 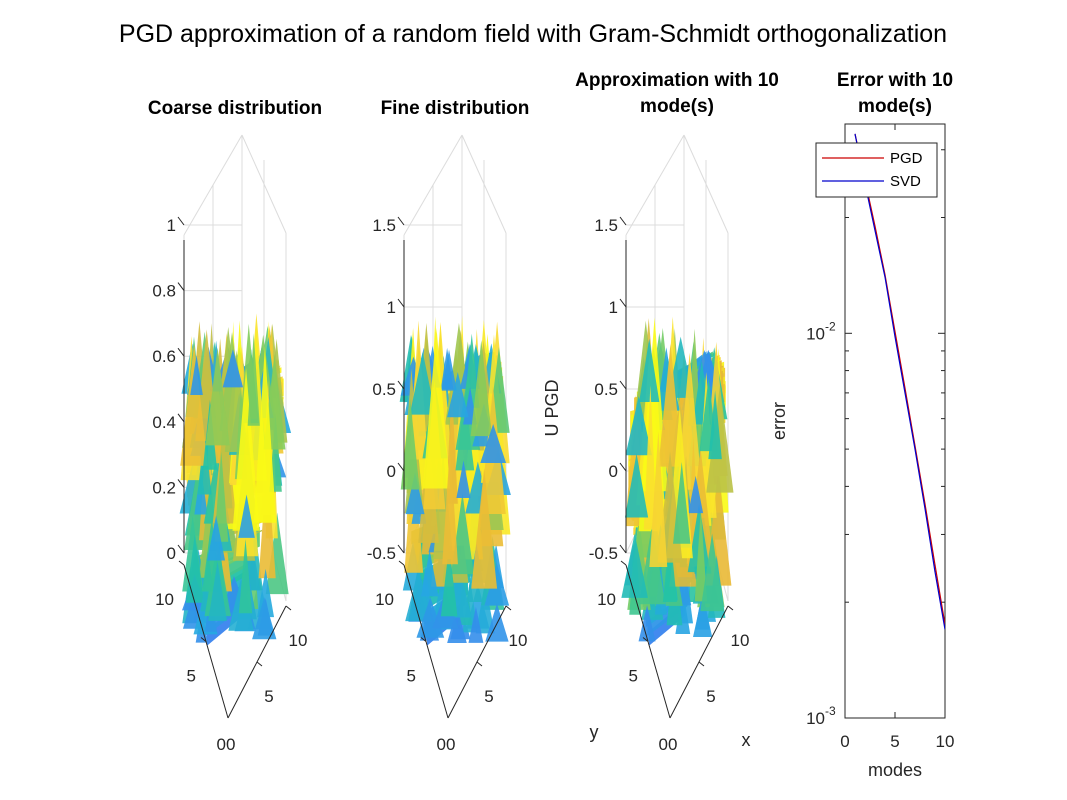 I want to click on x-tick-label: 0, so click(x=844, y=741).